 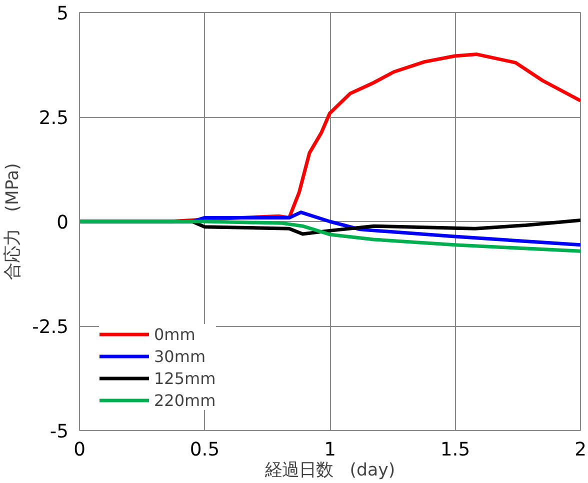 I want to click on legend-label: 30mm, so click(x=180, y=356).